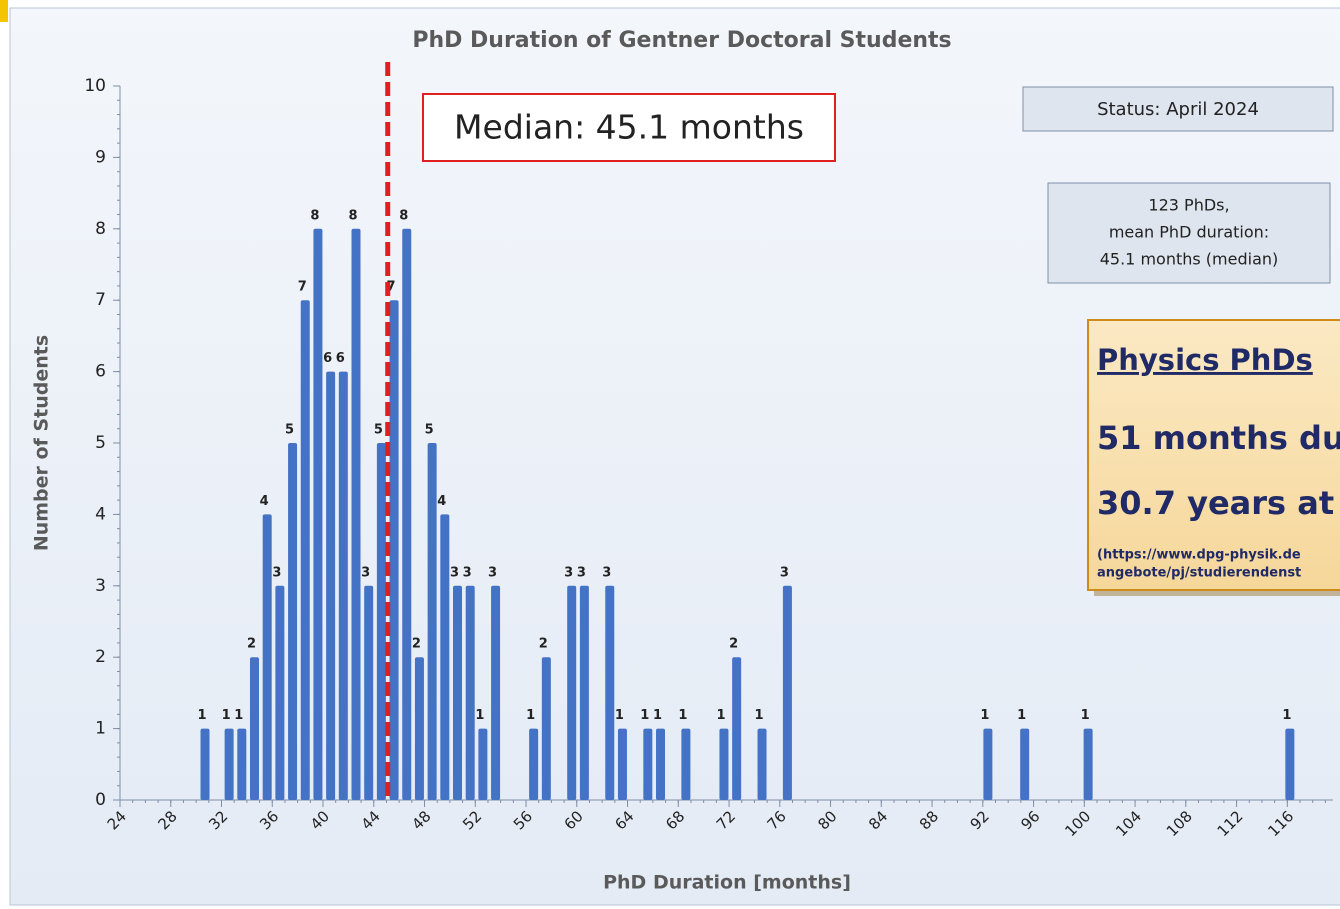 The height and width of the screenshot is (909, 1340). Describe the element at coordinates (1189, 259) in the screenshot. I see `summary-line: 45.1 months (median)` at that location.